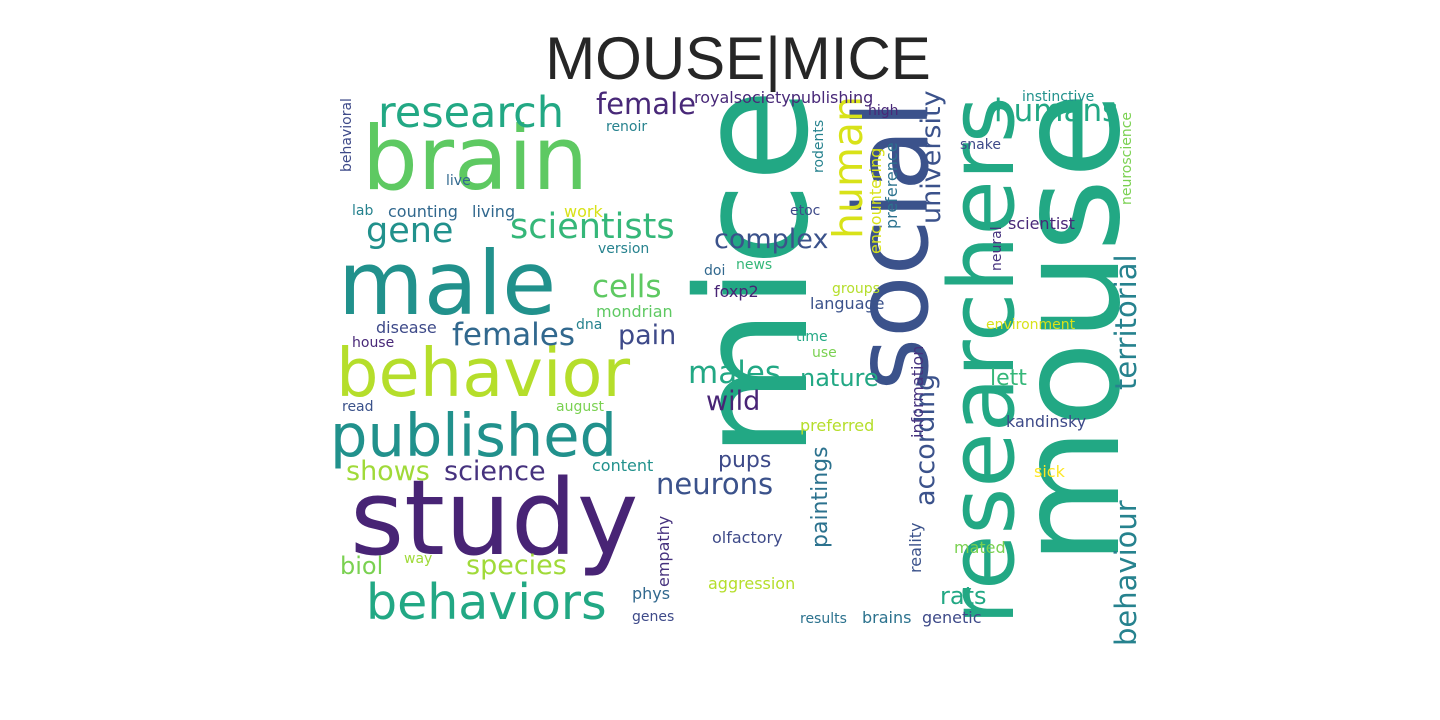 Image resolution: width=1440 pixels, height=720 pixels. What do you see at coordinates (592, 227) in the screenshot?
I see `word-scientists: scientists` at bounding box center [592, 227].